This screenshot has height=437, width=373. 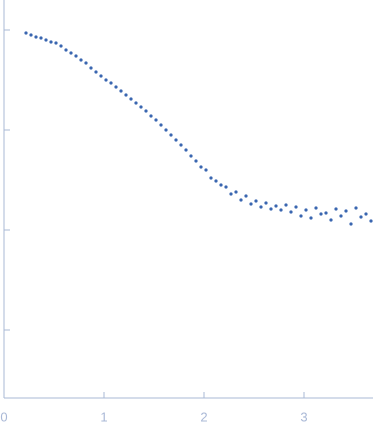 What do you see at coordinates (103, 416) in the screenshot?
I see `x-tick-label: 1` at bounding box center [103, 416].